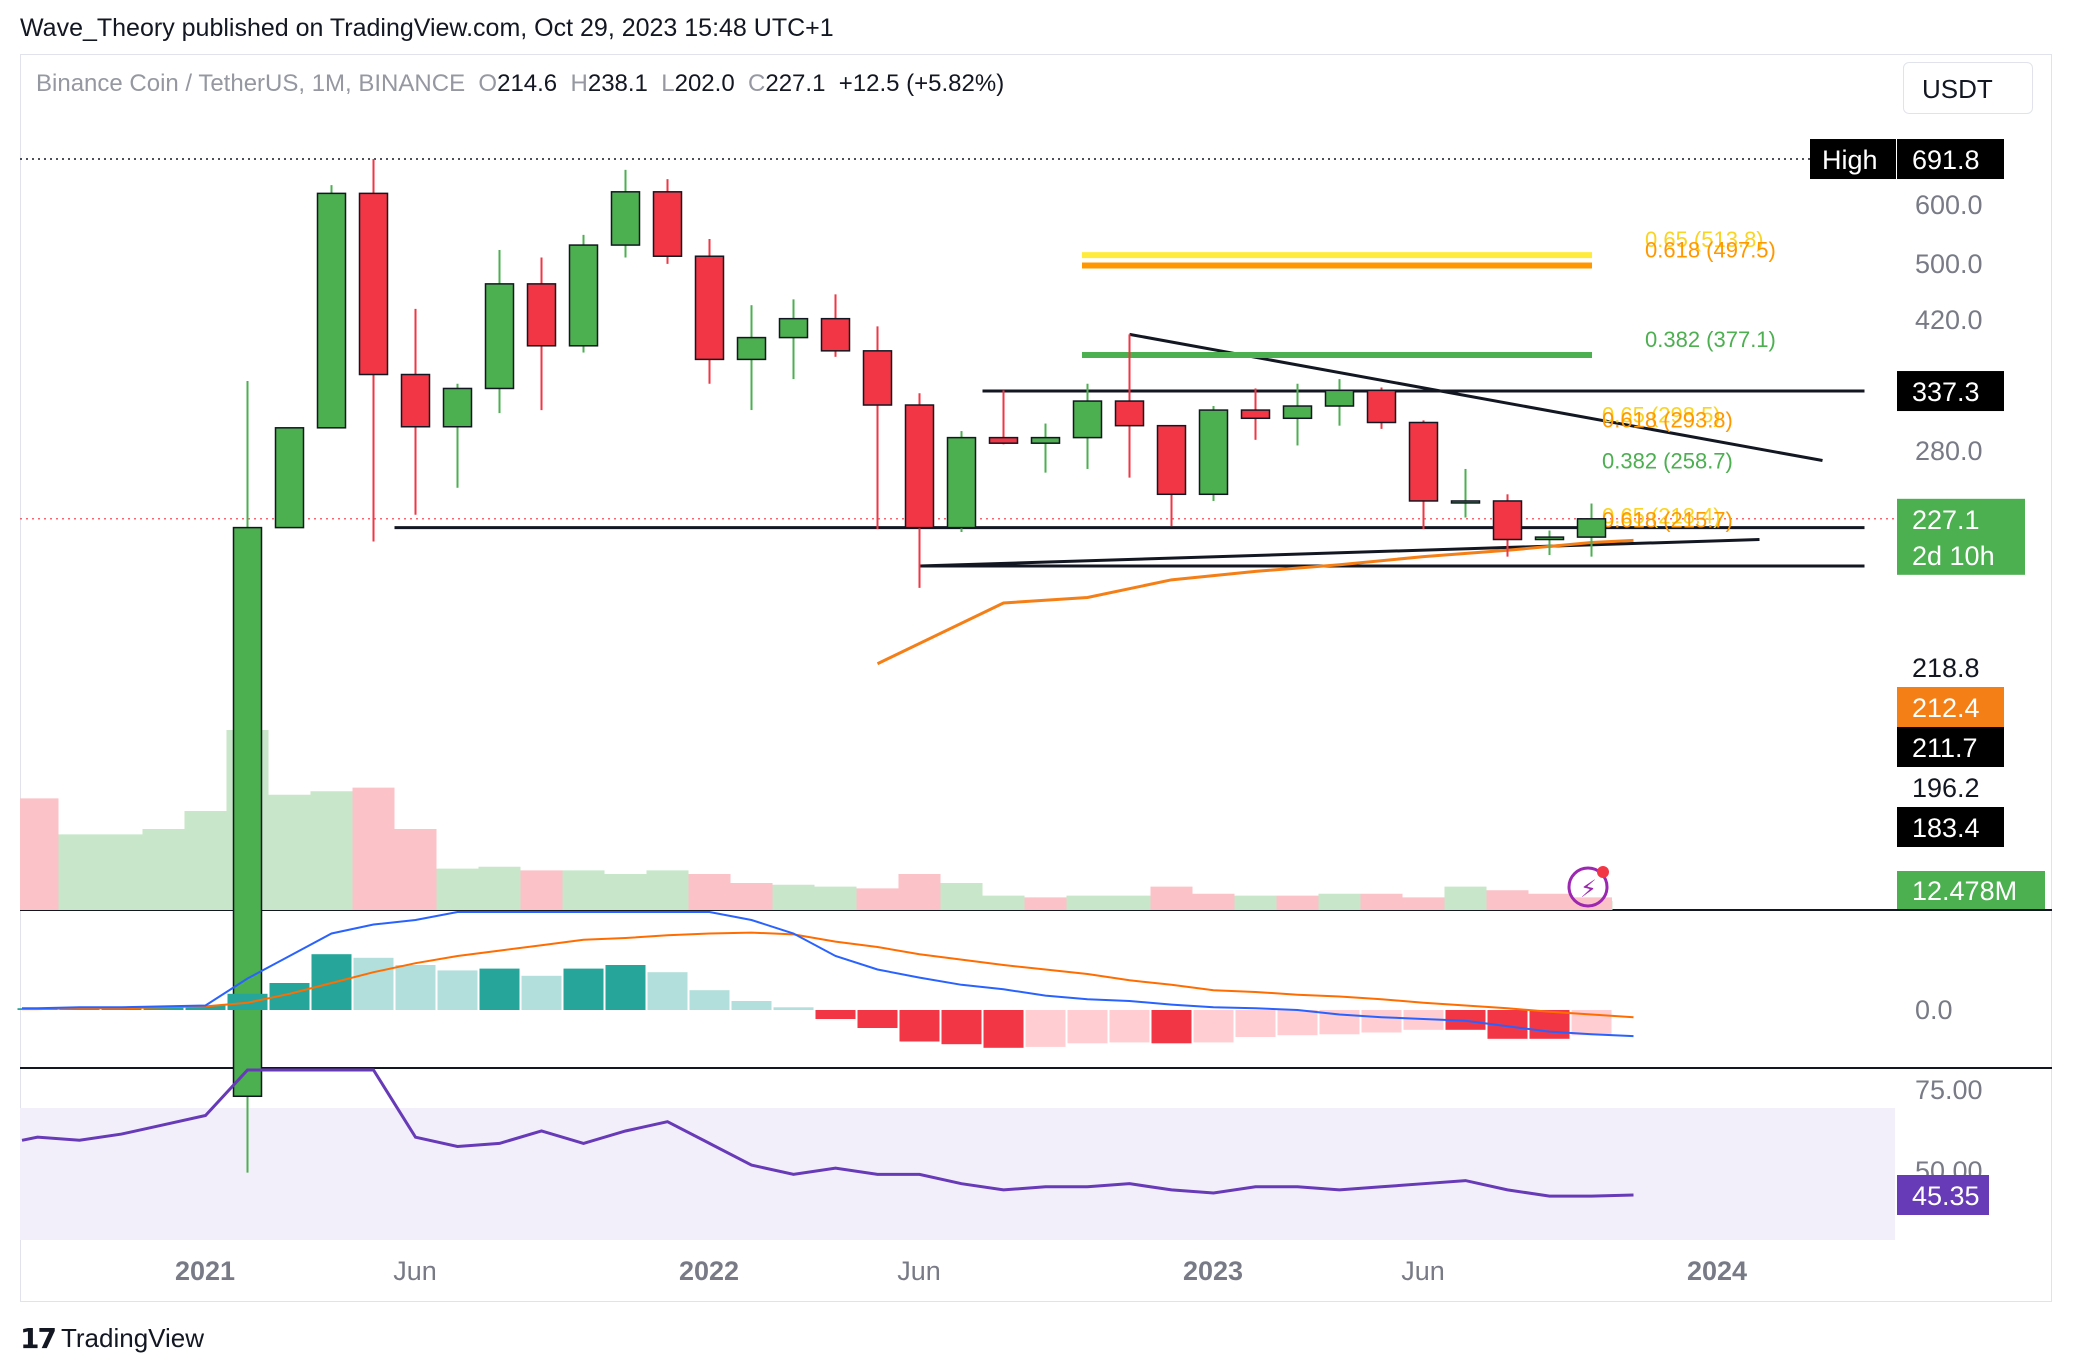 This screenshot has height=1372, width=2074. Describe the element at coordinates (617, 83) in the screenshot. I see `high-value: 238.1` at that location.